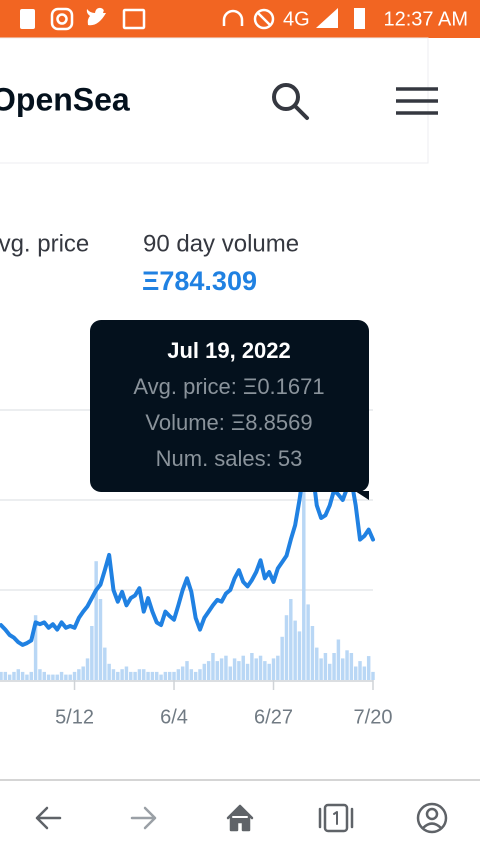  I want to click on stat-label: 90 day volume, so click(221, 243).